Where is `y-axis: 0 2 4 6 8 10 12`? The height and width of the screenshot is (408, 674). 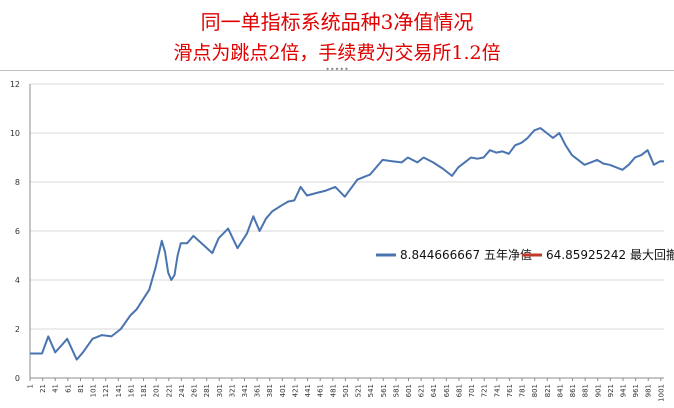
y-axis: 0 2 4 6 8 10 12 is located at coordinates (20, 231).